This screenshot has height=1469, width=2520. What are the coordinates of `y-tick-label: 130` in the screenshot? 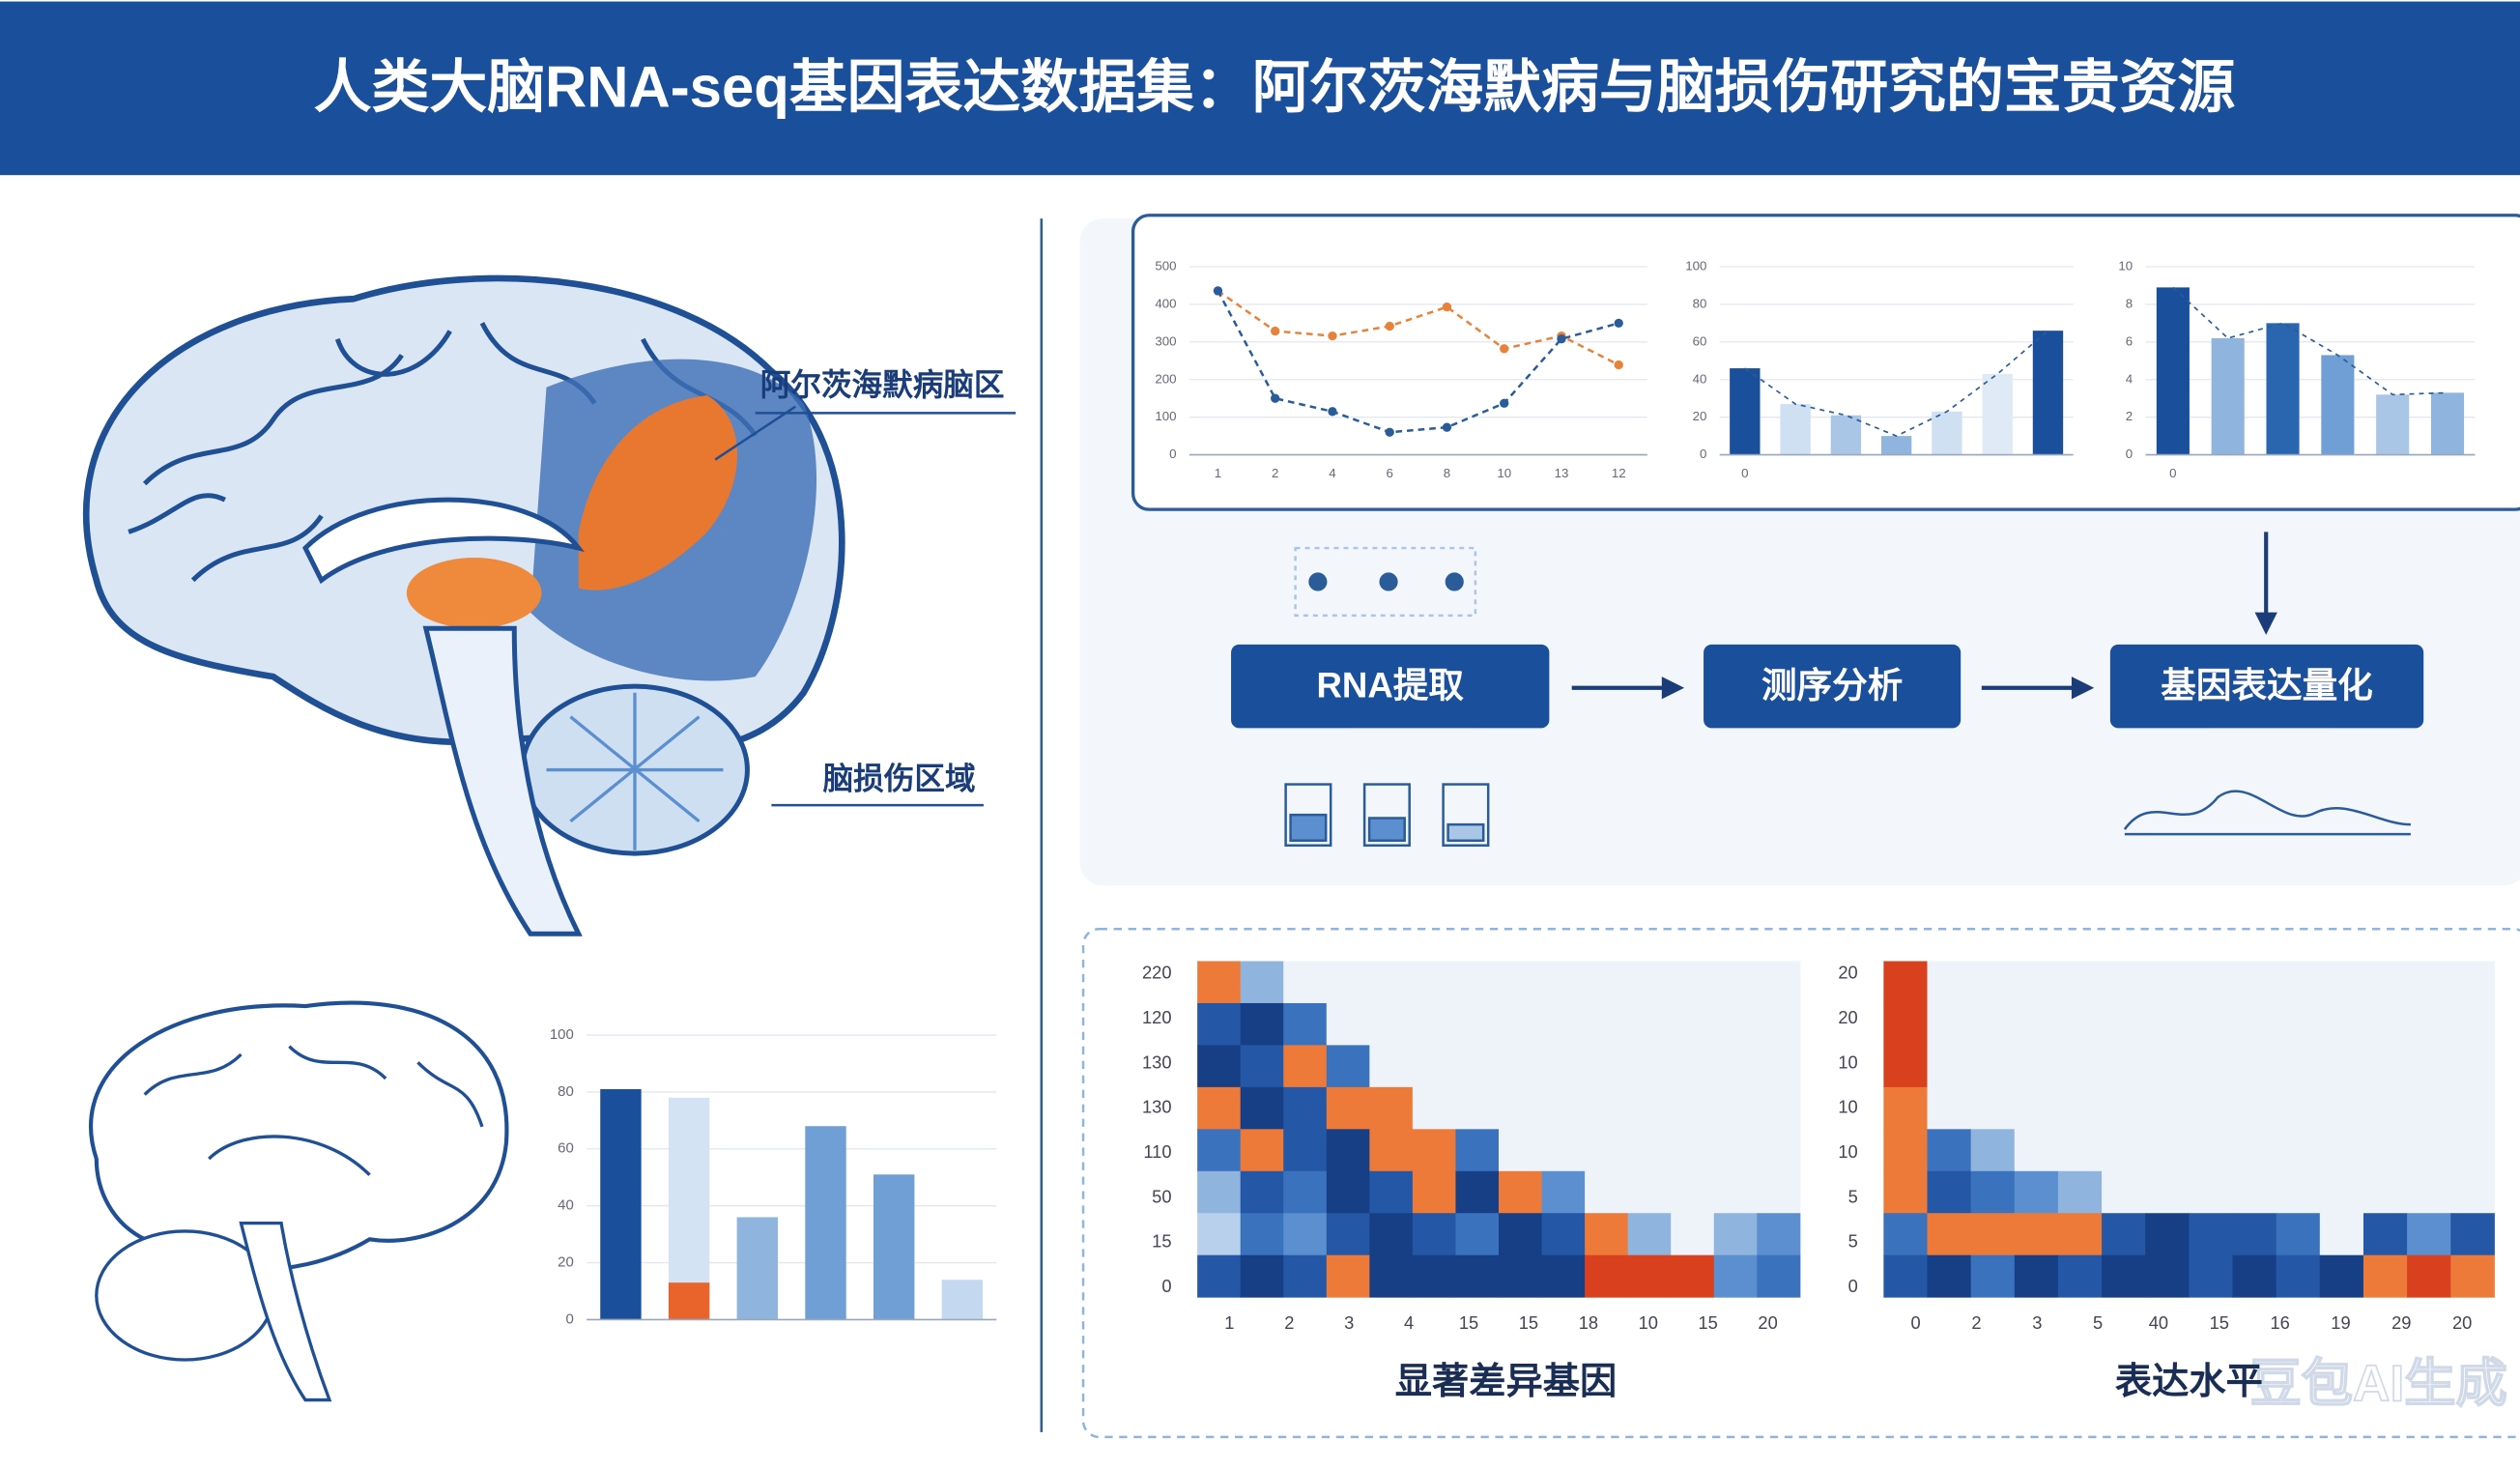 It's located at (1157, 1061).